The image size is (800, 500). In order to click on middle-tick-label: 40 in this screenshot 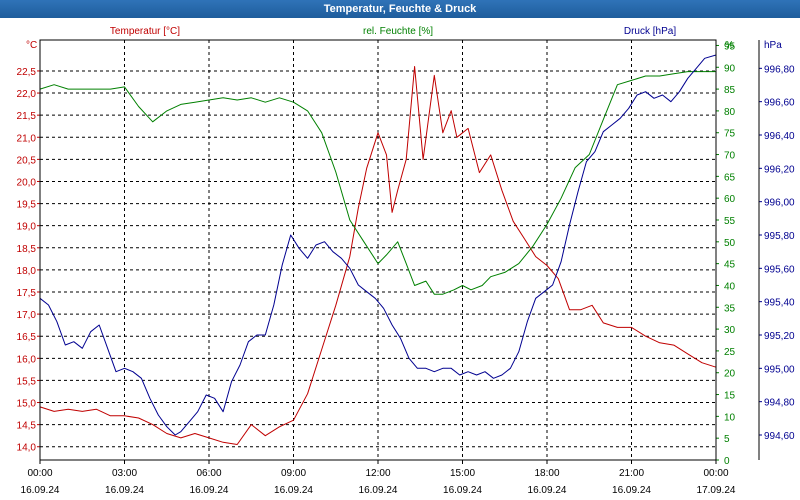, I will do `click(730, 286)`.